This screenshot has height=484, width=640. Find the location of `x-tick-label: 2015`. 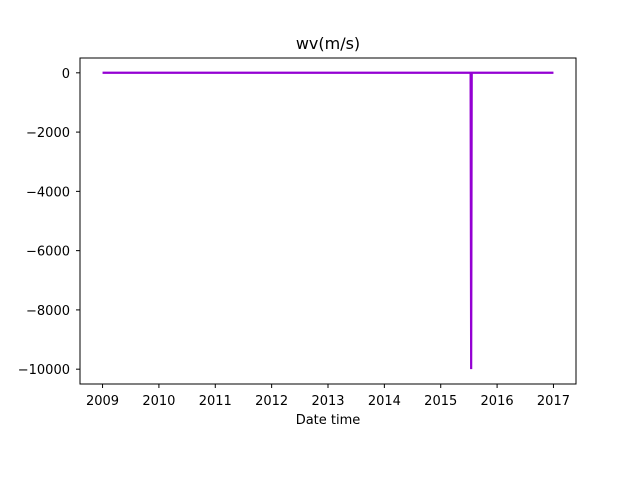

x-tick-label: 2015 is located at coordinates (440, 401).